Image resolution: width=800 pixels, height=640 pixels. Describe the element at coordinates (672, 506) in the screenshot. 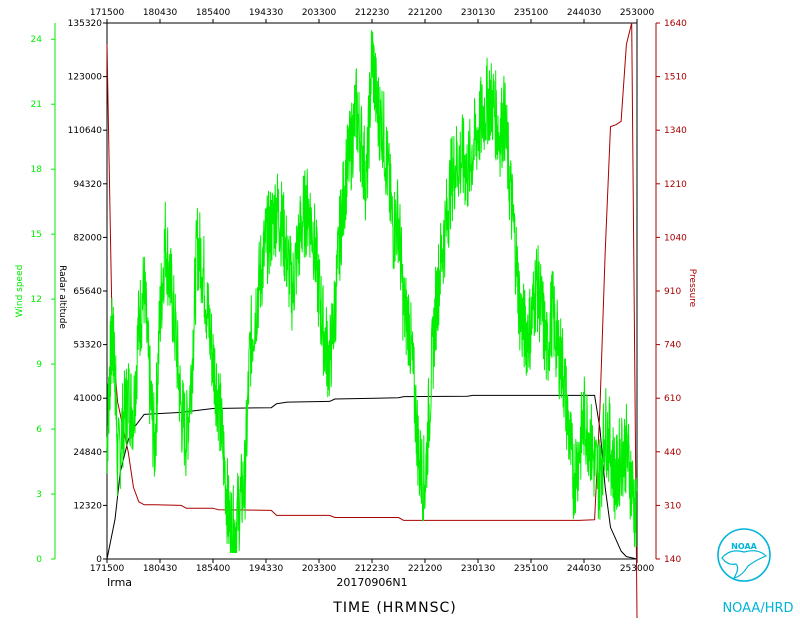

I see `pressure-tick-label: 310` at that location.